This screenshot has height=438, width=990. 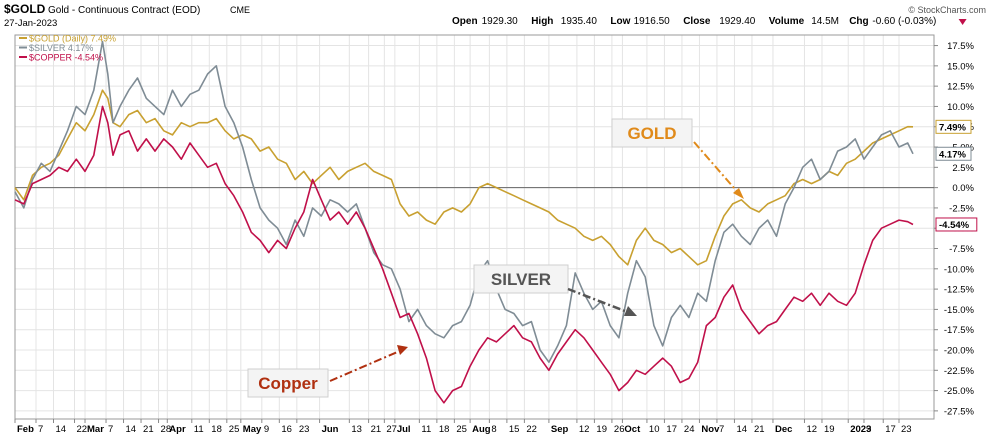 What do you see at coordinates (963, 188) in the screenshot?
I see `y-tick-label: 0.0%` at bounding box center [963, 188].